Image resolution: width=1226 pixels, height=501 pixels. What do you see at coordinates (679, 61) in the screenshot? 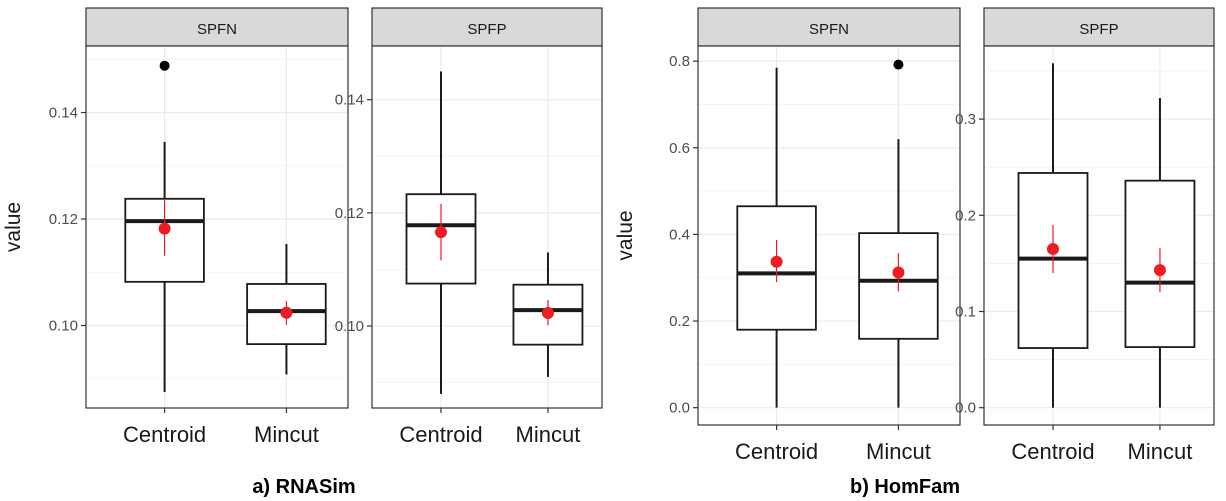
I see `y-tick-label: 0.8` at bounding box center [679, 61].